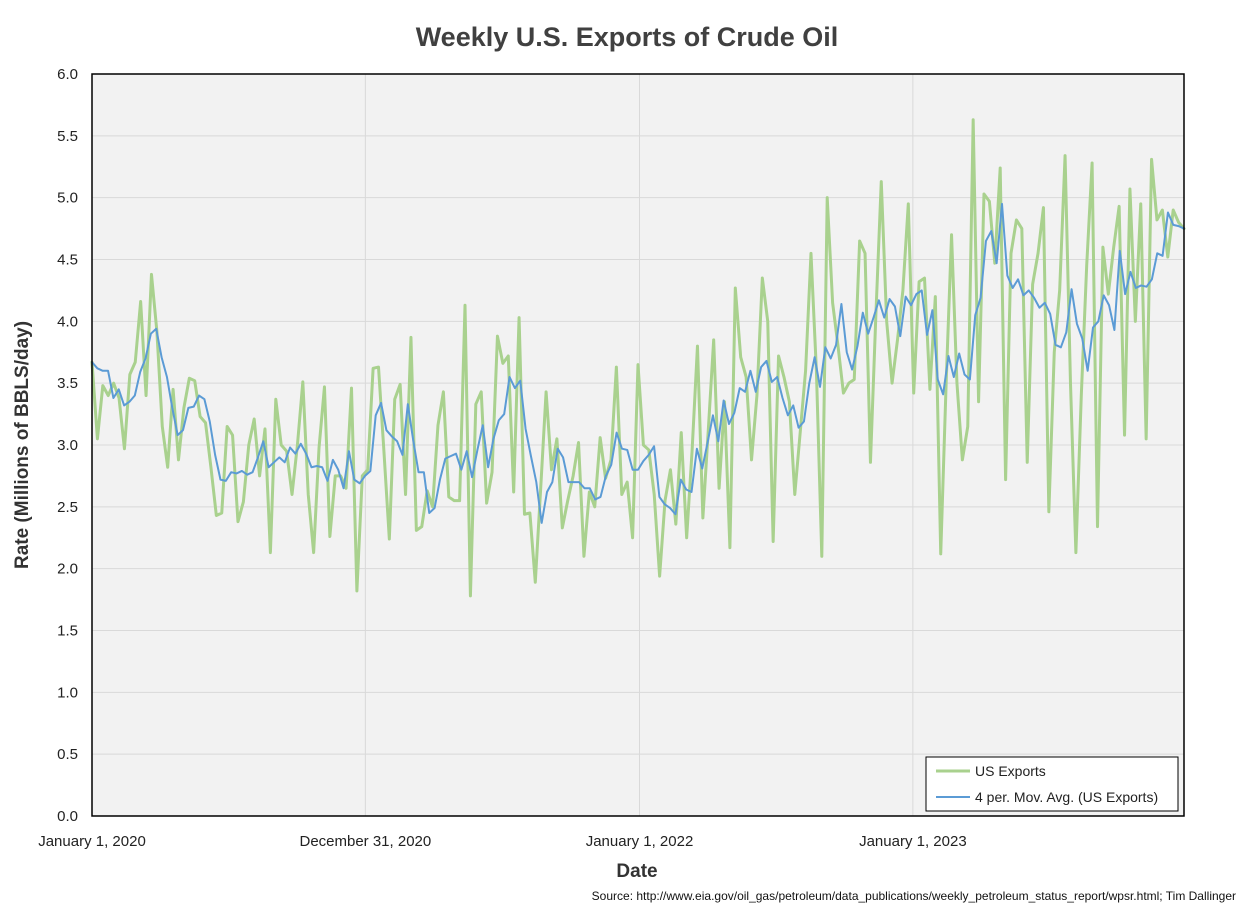 The width and height of the screenshot is (1254, 905). I want to click on y-tick-label: 1.0, so click(67, 692).